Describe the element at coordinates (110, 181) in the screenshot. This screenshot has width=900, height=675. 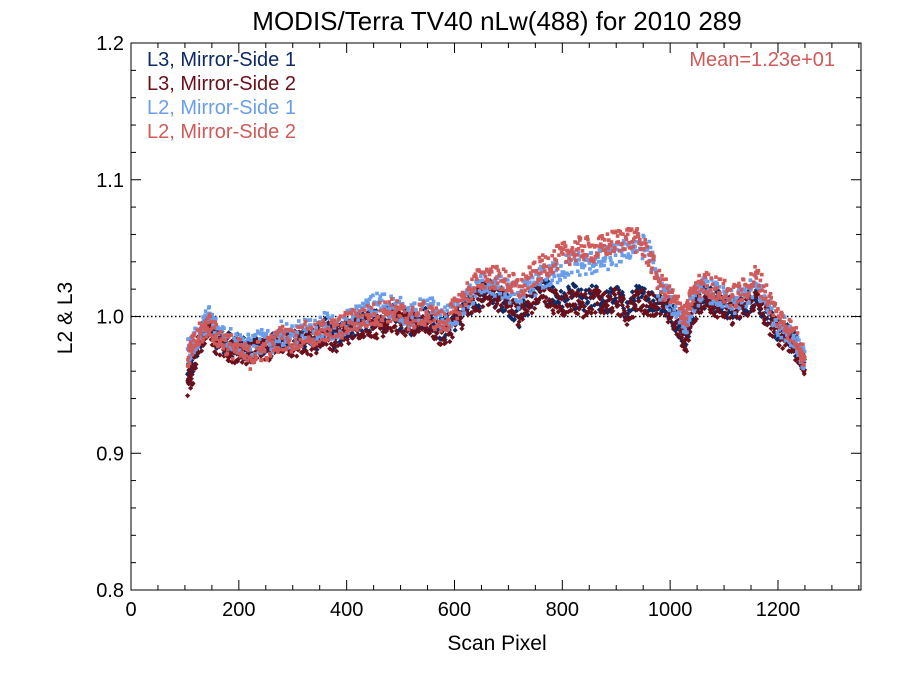
I see `y-tick-label: 1.1` at that location.